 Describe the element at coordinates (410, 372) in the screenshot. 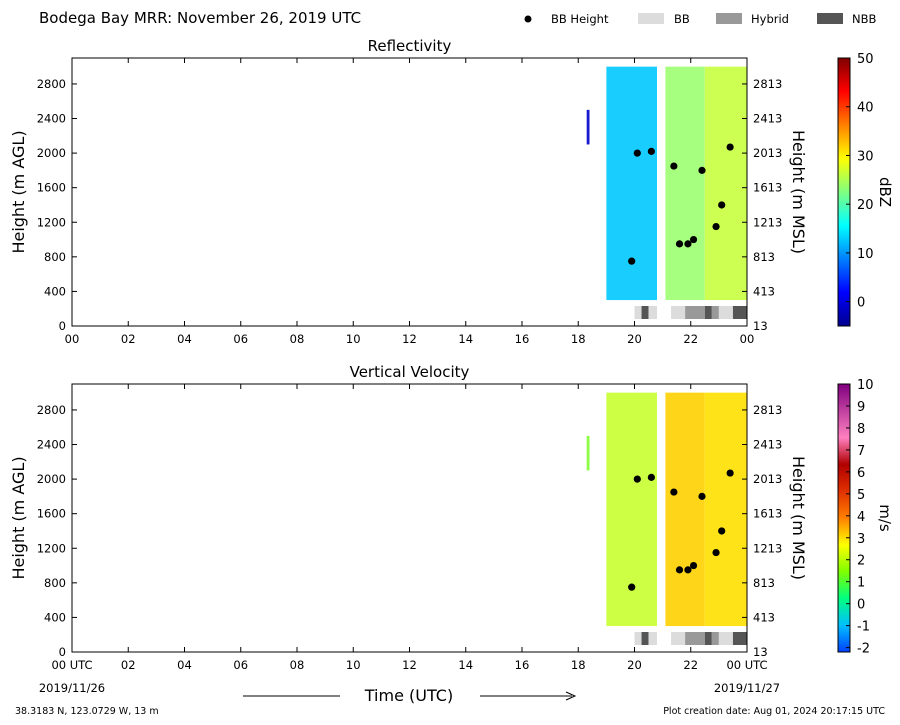

I see `panel-title: Vertical Velocity` at that location.